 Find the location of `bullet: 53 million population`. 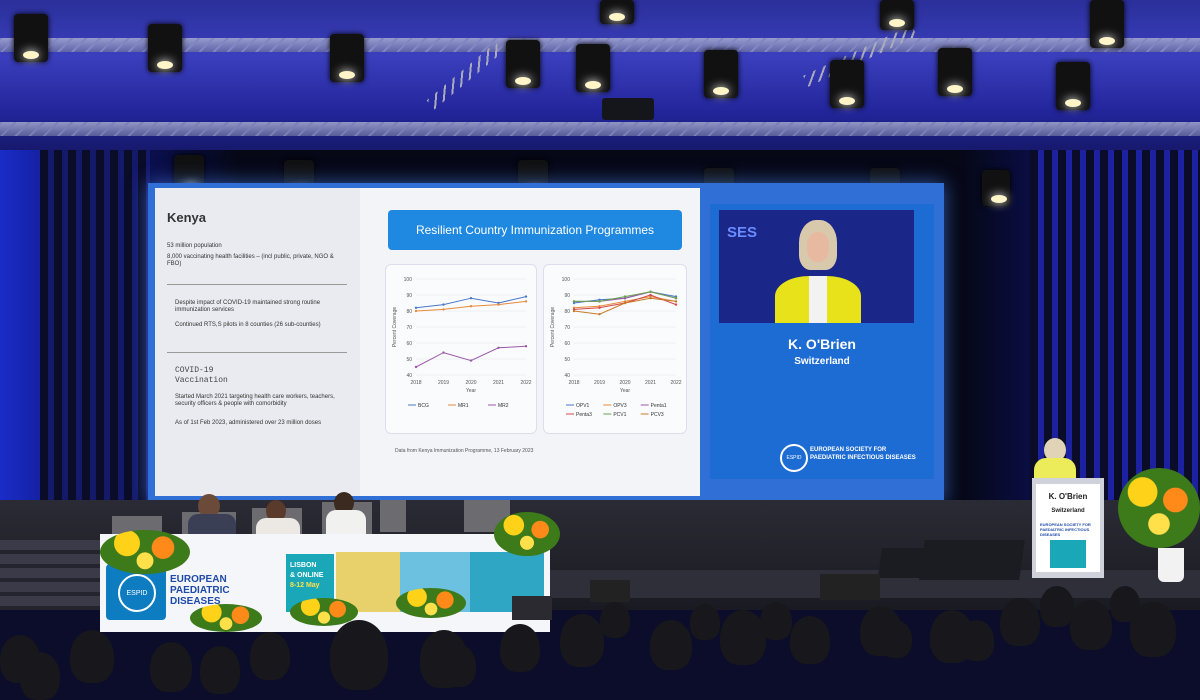

bullet: 53 million population is located at coordinates (194, 246).